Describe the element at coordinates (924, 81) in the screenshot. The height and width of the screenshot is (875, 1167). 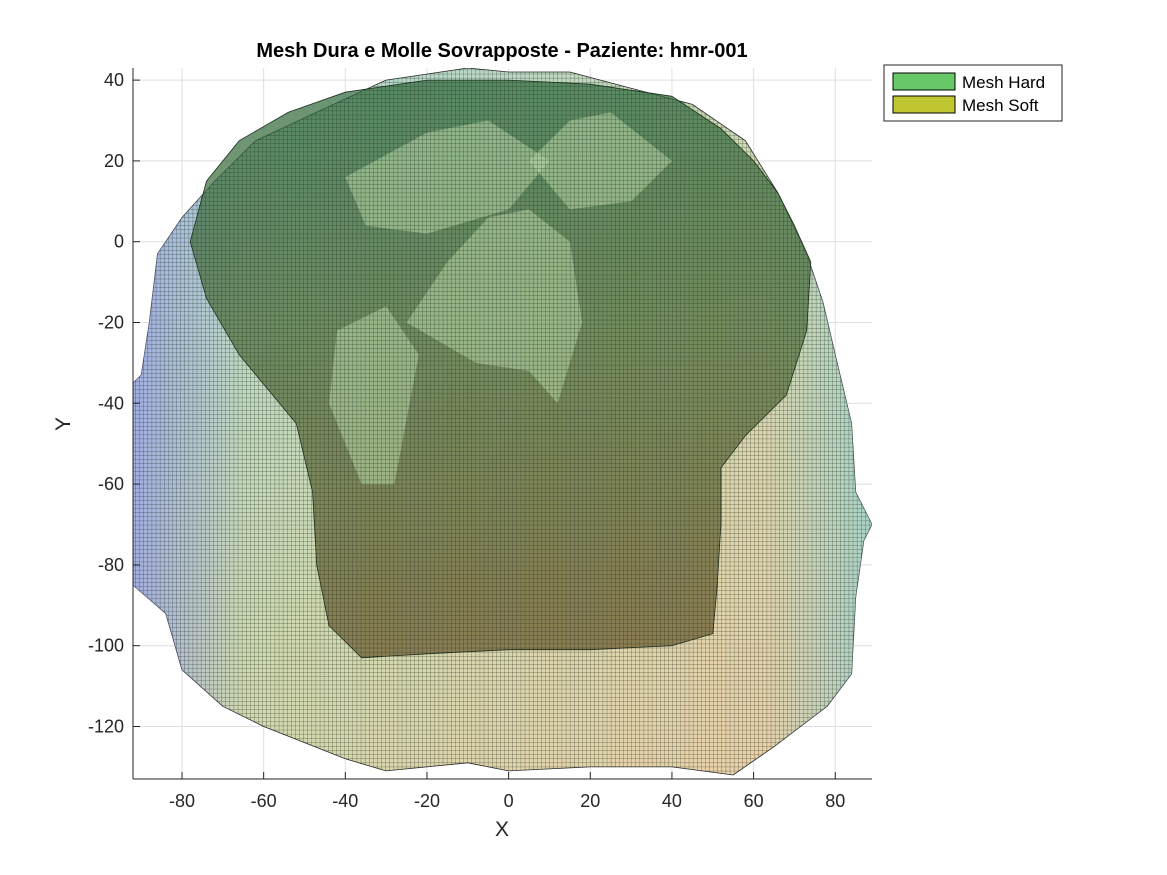
I see `legend-swatch-mesh-hard` at that location.